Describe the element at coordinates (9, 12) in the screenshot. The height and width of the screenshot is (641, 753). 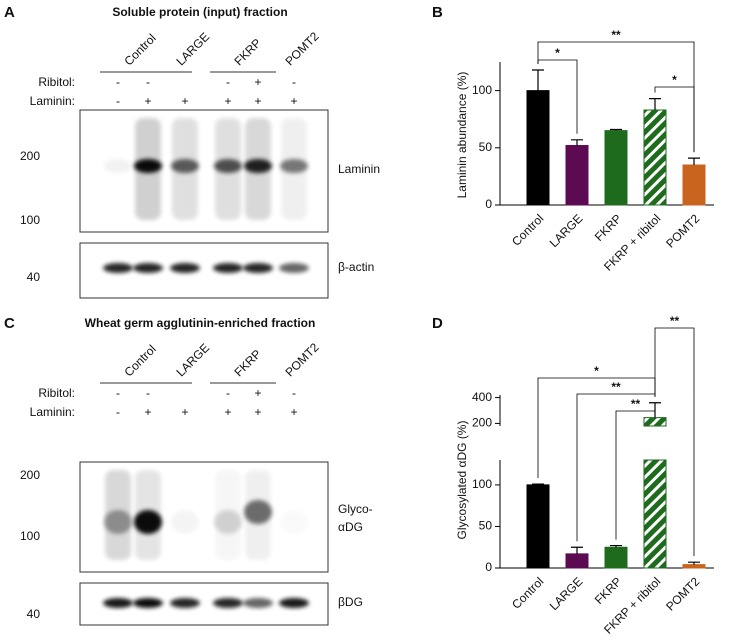
I see `panel-letter: A` at that location.